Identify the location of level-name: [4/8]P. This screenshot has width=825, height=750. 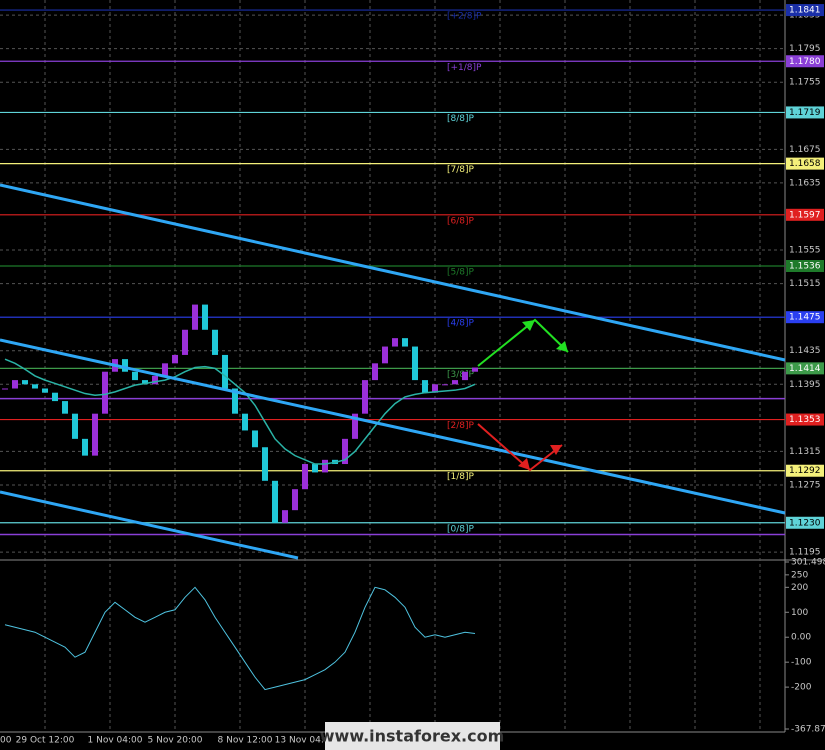
(461, 324).